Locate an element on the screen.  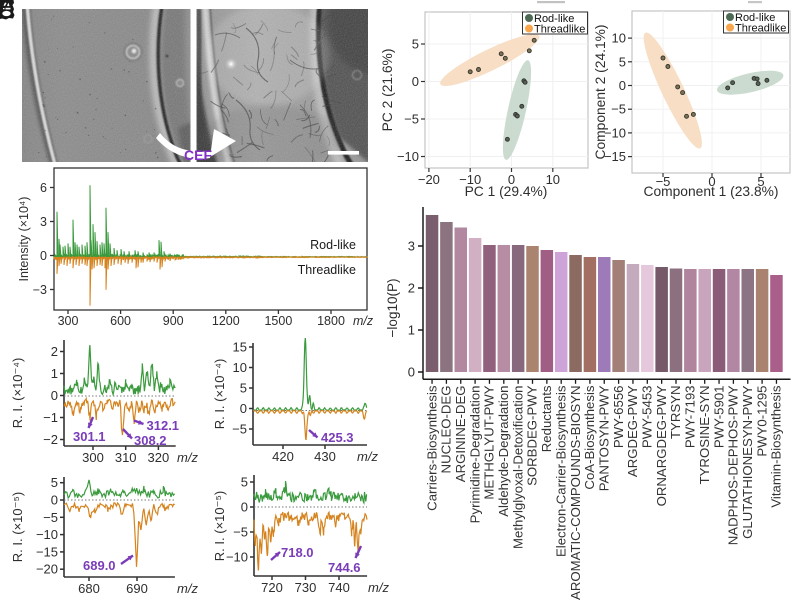
svg-text: 430 is located at coordinates (325, 456).